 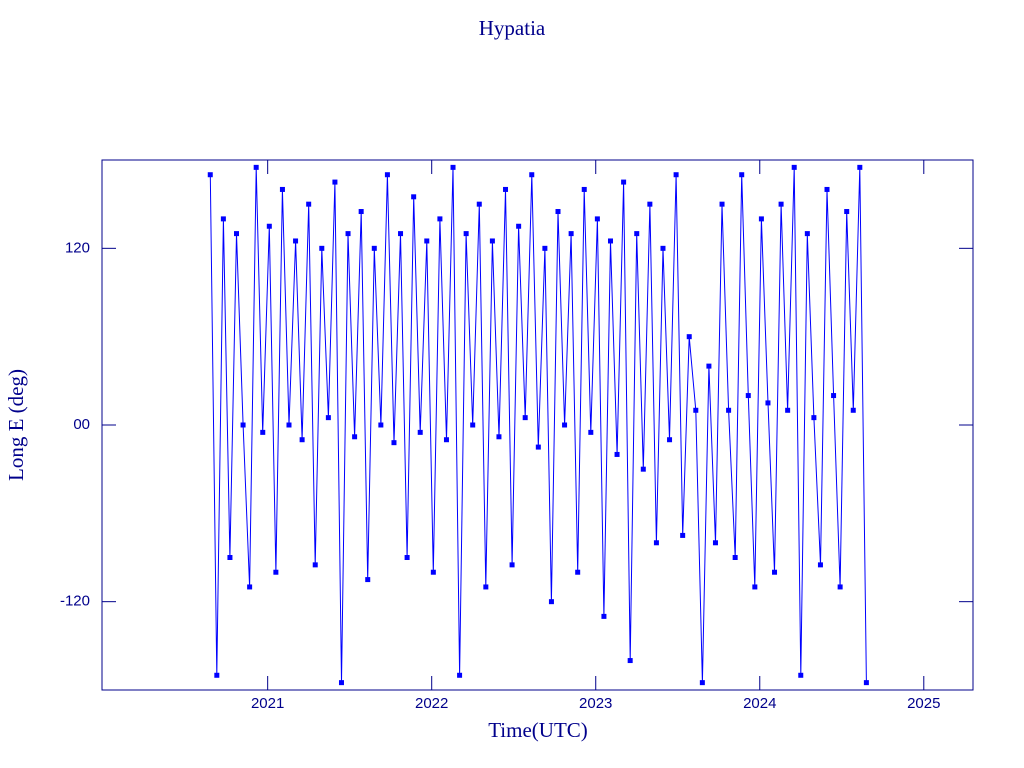 I want to click on y-tick-label: 00, so click(x=81, y=424).